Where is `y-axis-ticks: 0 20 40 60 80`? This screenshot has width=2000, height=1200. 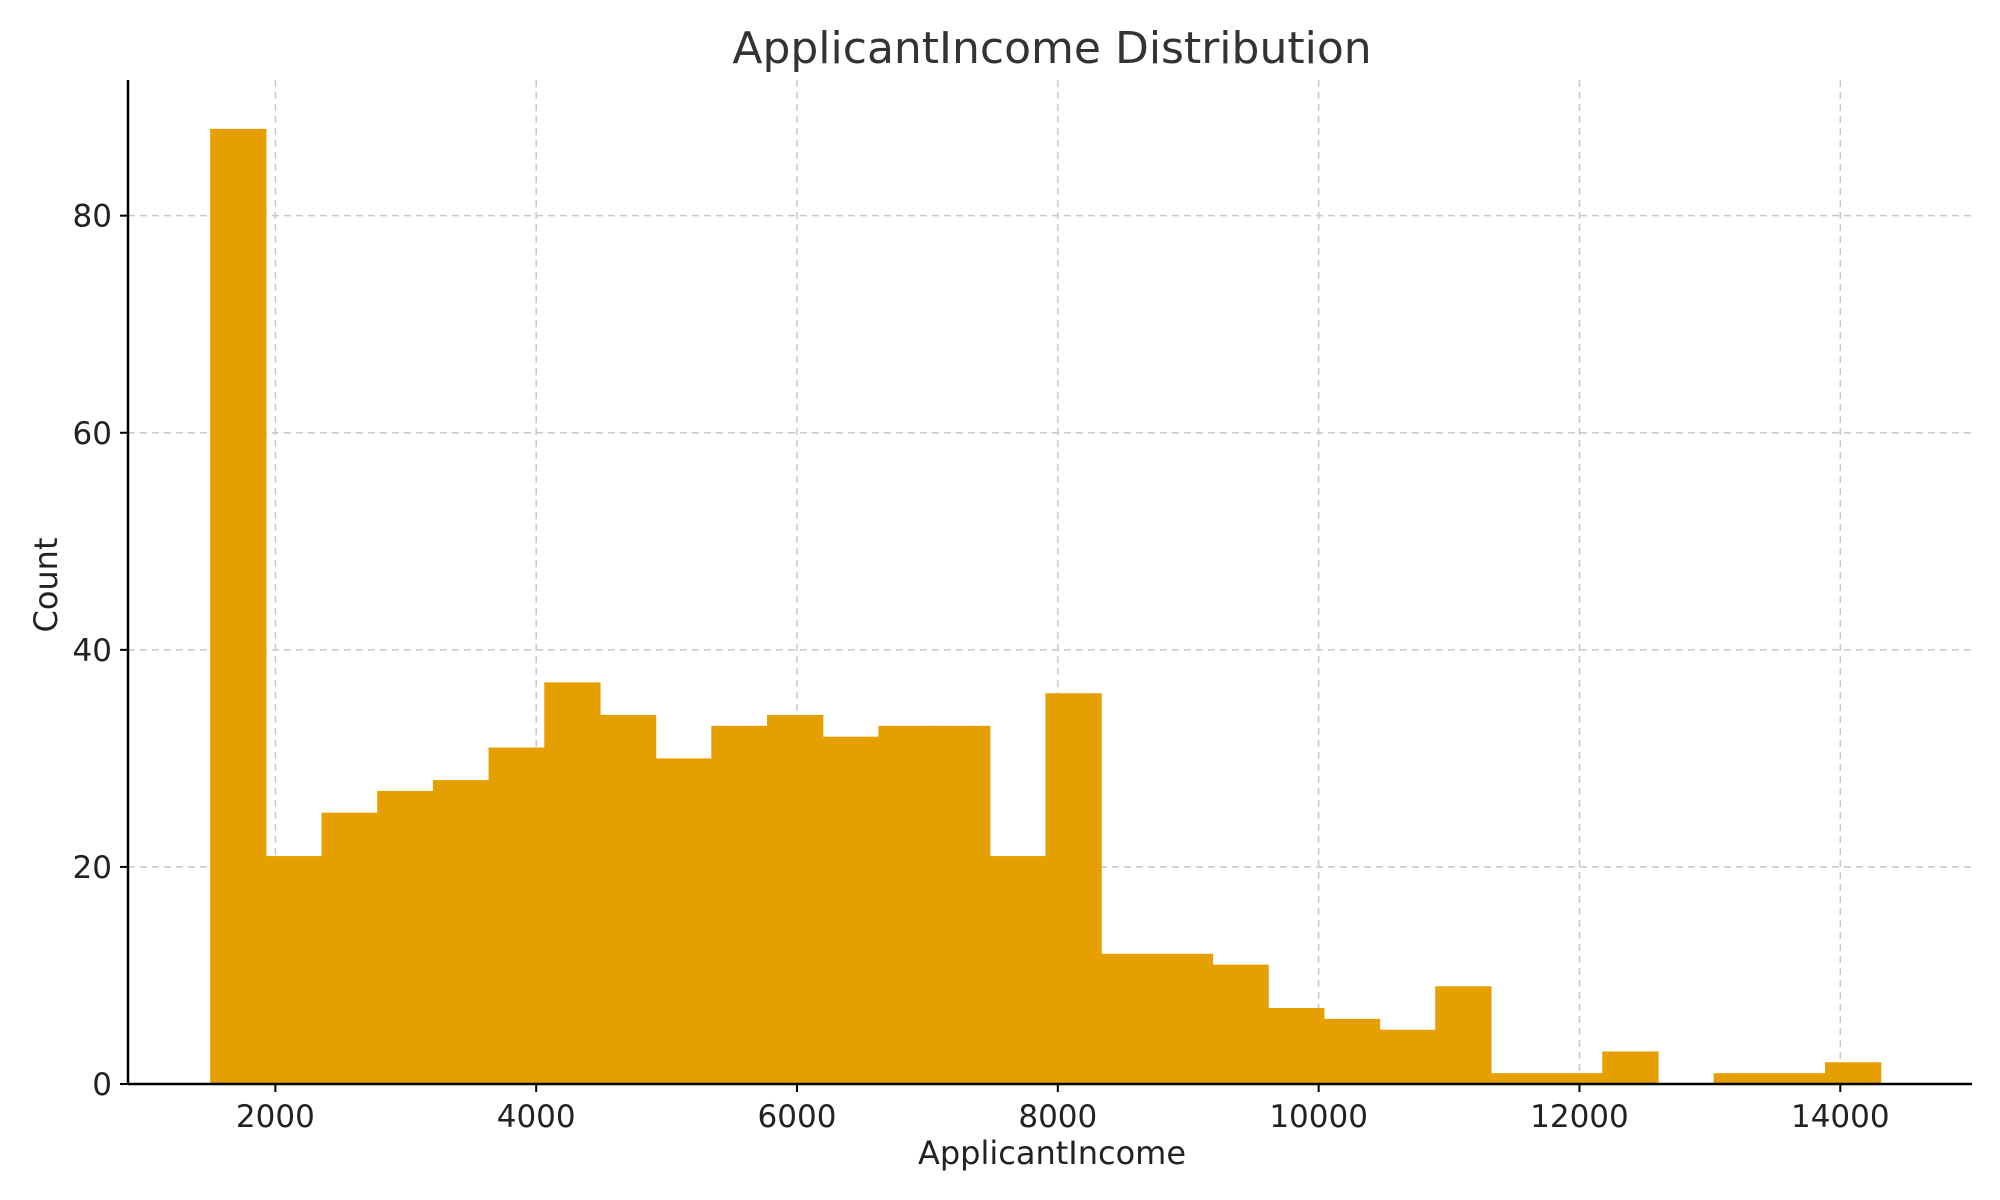
y-axis-ticks: 0 20 40 60 80 is located at coordinates (100, 651).